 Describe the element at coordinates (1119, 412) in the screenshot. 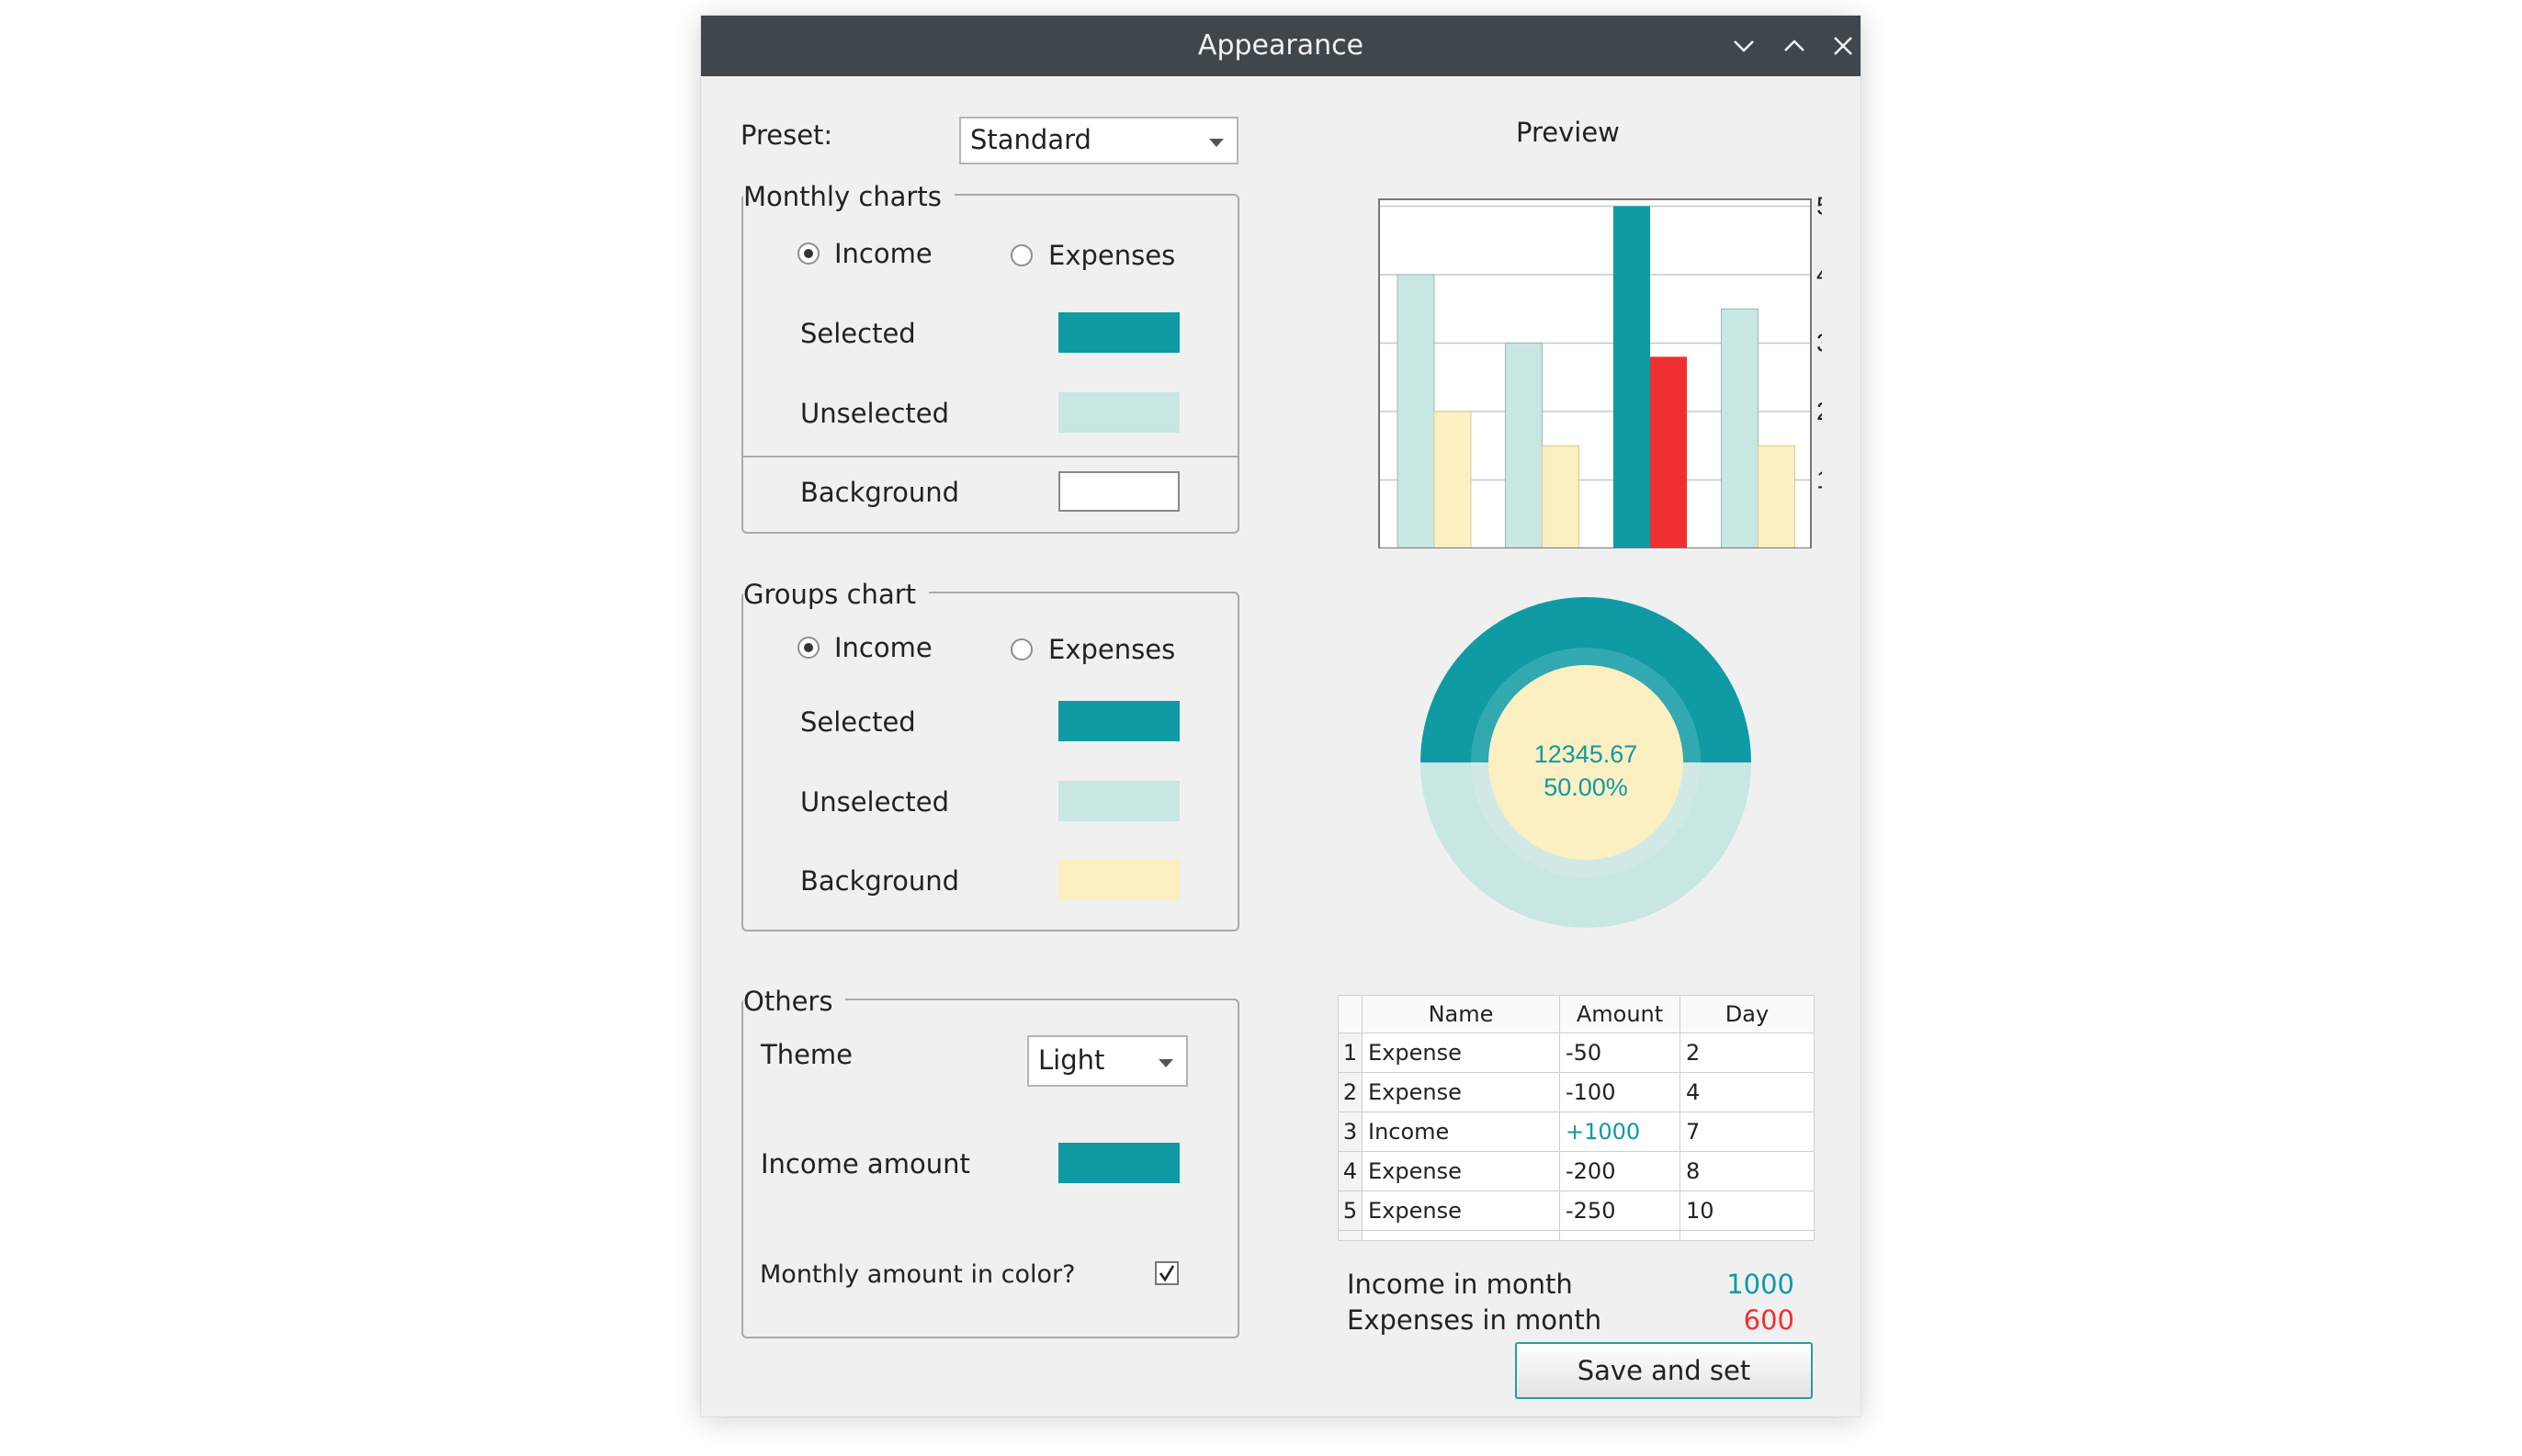

I see `monthly-unselected-color-swatch` at that location.